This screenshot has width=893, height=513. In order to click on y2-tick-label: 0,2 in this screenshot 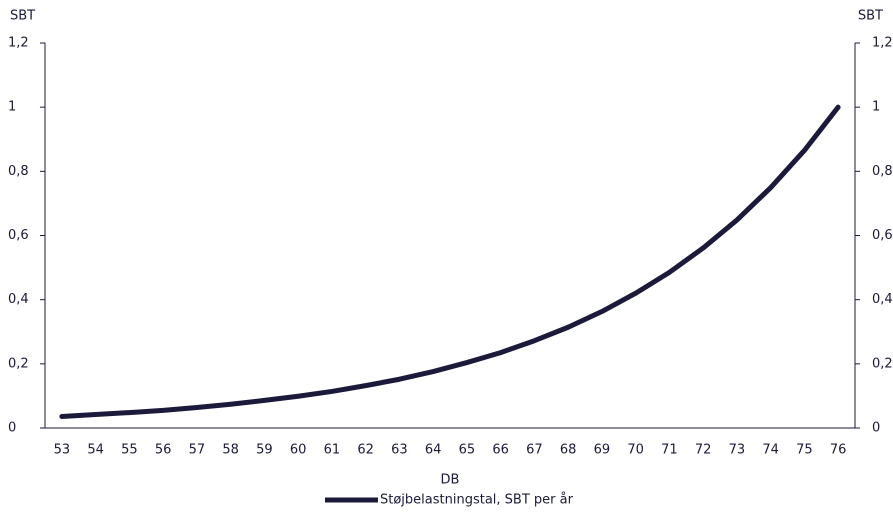, I will do `click(882, 363)`.